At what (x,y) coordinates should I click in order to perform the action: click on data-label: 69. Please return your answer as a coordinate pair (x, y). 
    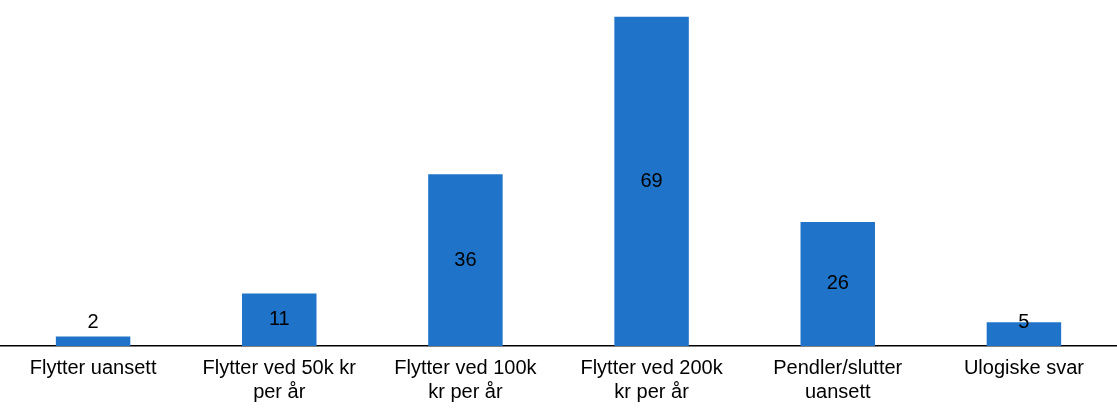
    Looking at the image, I should click on (651, 179).